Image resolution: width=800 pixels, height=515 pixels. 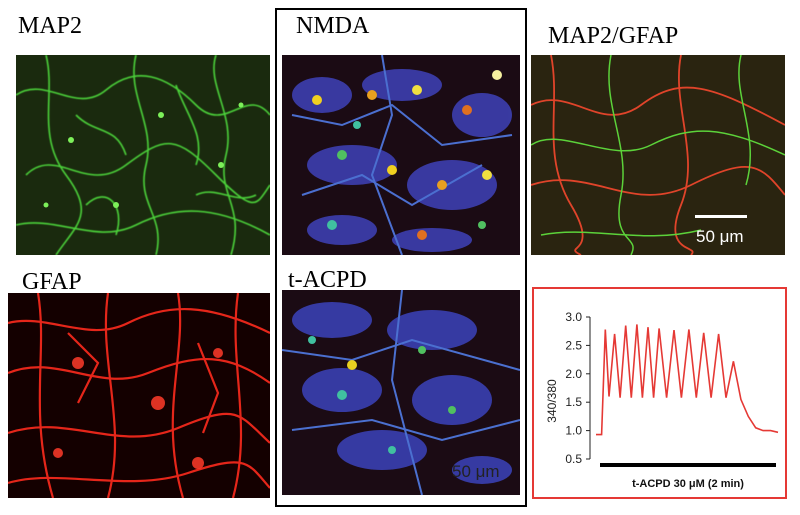 I want to click on y-tick-label: 0.5, so click(x=573, y=459).